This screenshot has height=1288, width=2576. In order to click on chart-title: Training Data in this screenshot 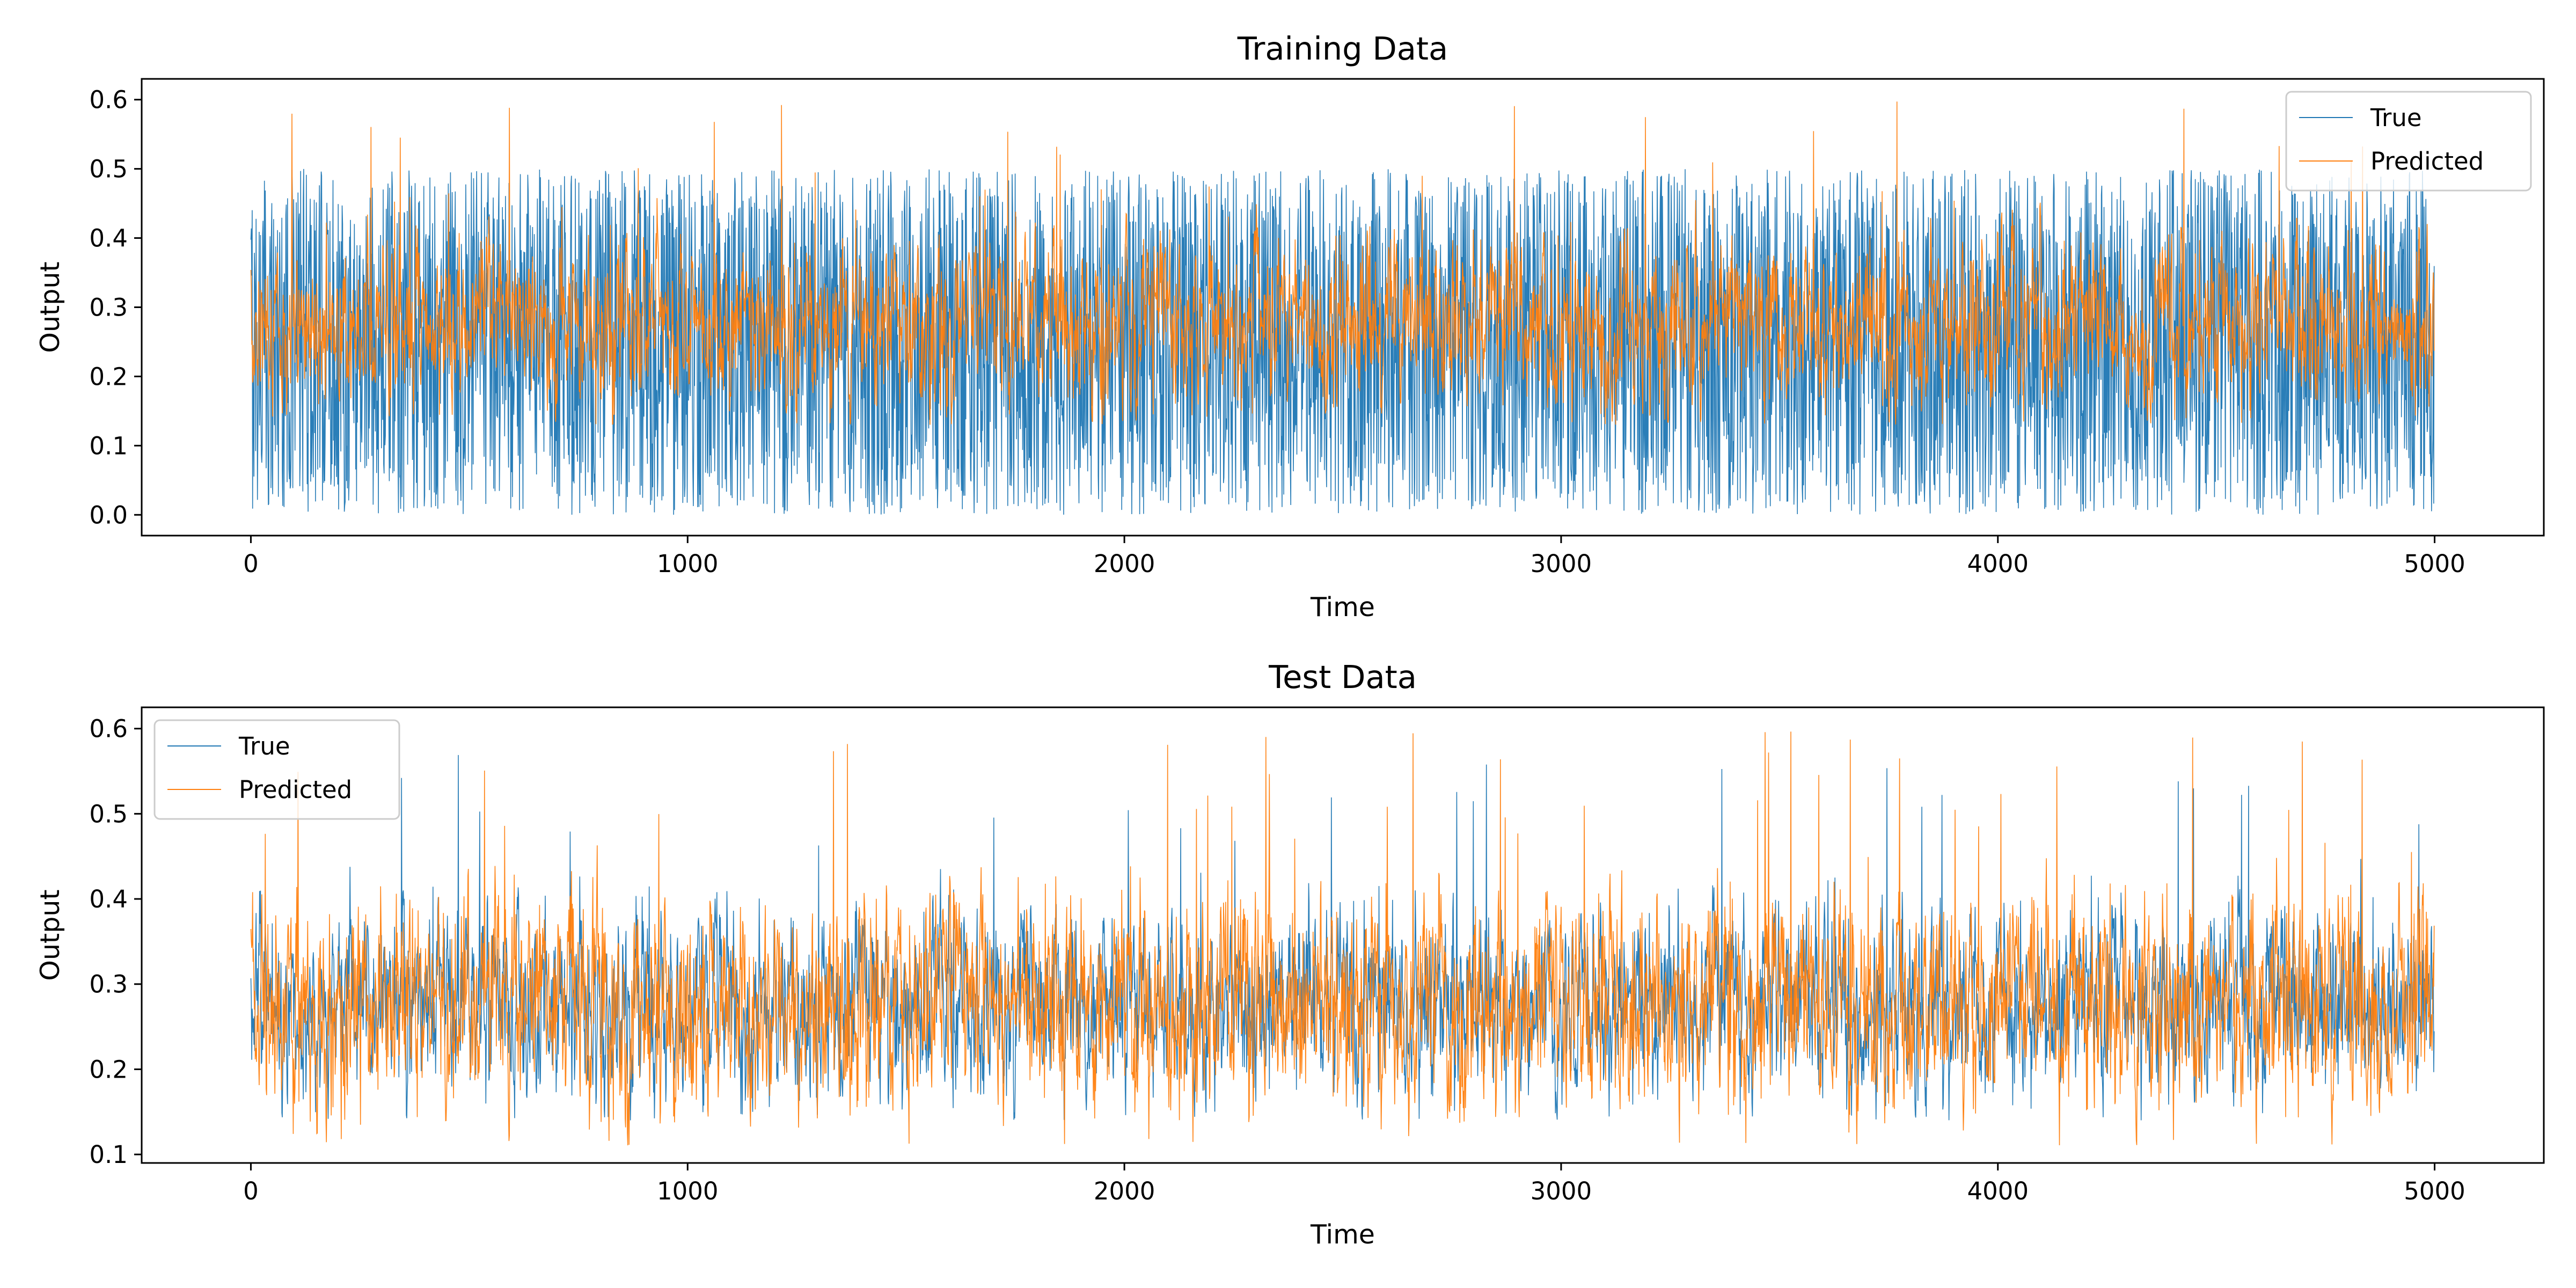, I will do `click(1342, 48)`.